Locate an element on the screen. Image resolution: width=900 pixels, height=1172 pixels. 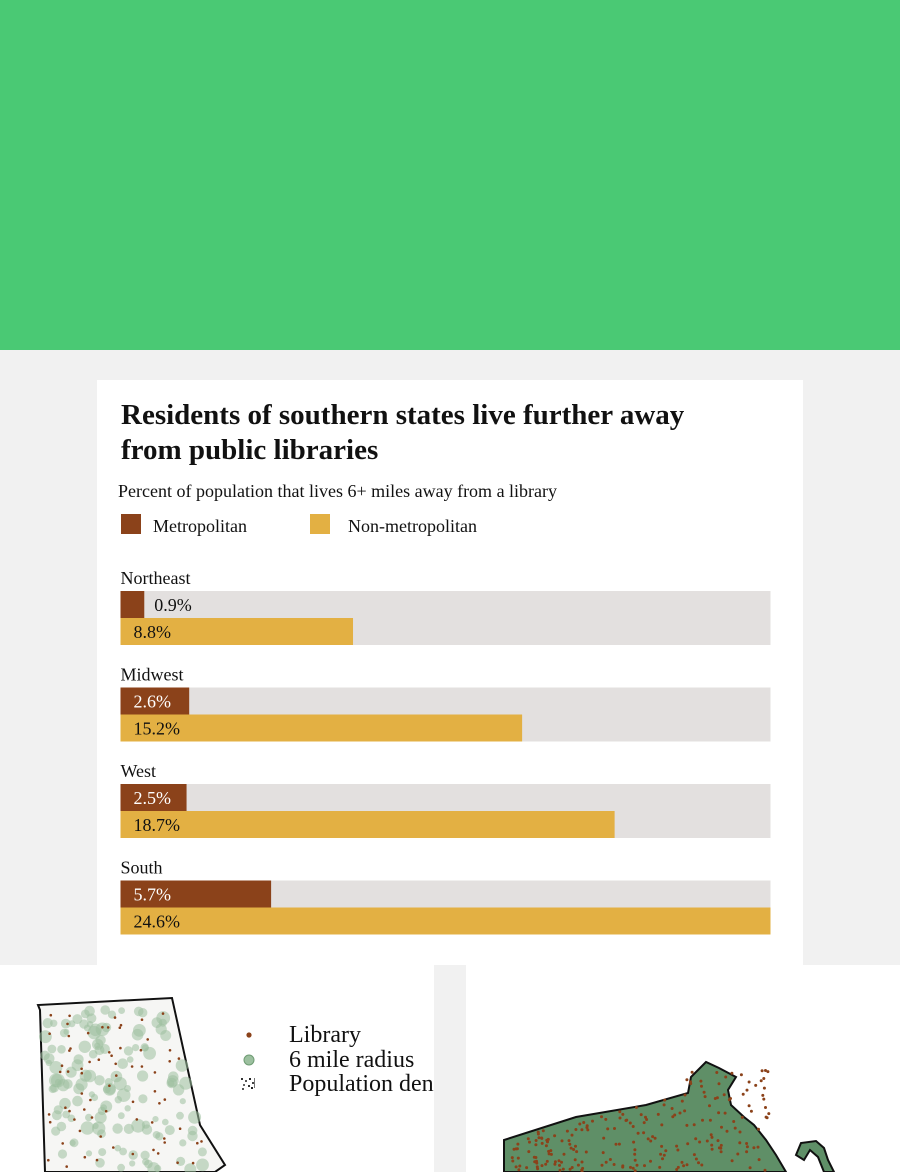
data-label: 15.2% is located at coordinates (157, 729).